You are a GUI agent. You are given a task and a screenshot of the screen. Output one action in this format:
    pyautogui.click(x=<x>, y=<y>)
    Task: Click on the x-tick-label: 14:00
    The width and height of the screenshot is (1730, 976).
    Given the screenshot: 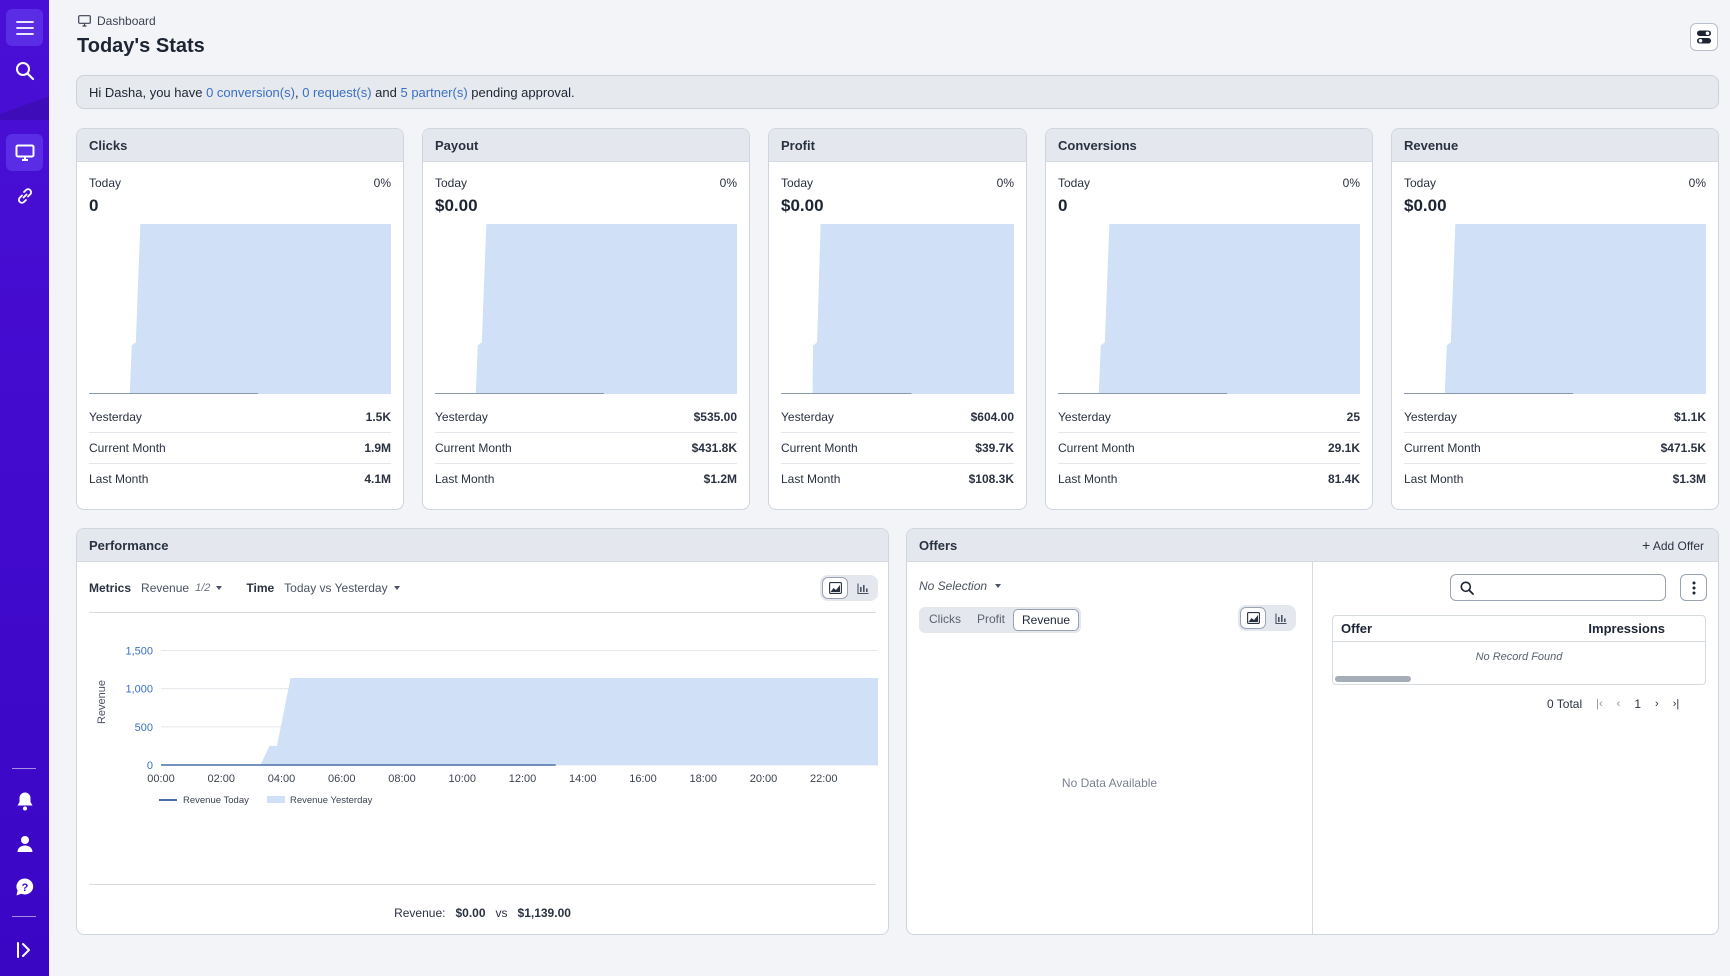 What is the action you would take?
    pyautogui.click(x=583, y=779)
    